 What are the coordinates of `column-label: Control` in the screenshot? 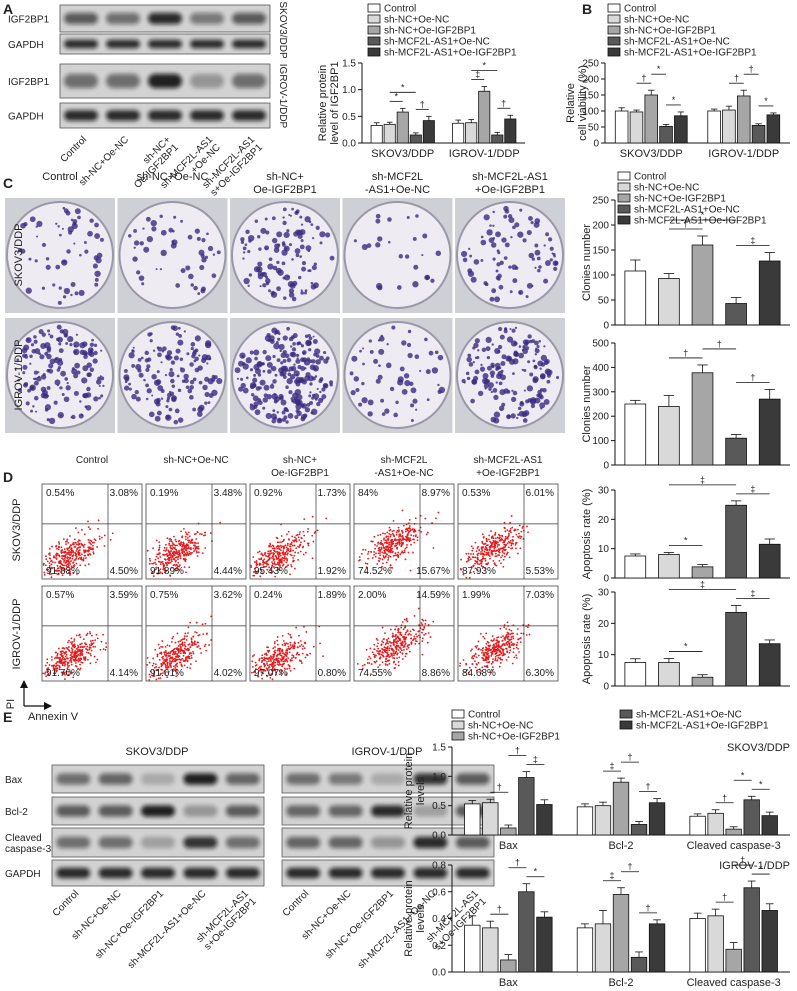 It's located at (92, 460).